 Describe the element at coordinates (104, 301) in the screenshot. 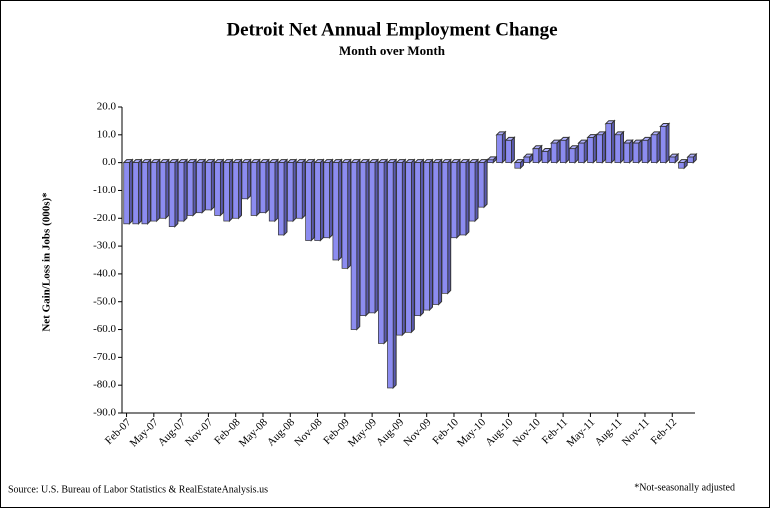

I see `y-tick-label: -50.0` at that location.